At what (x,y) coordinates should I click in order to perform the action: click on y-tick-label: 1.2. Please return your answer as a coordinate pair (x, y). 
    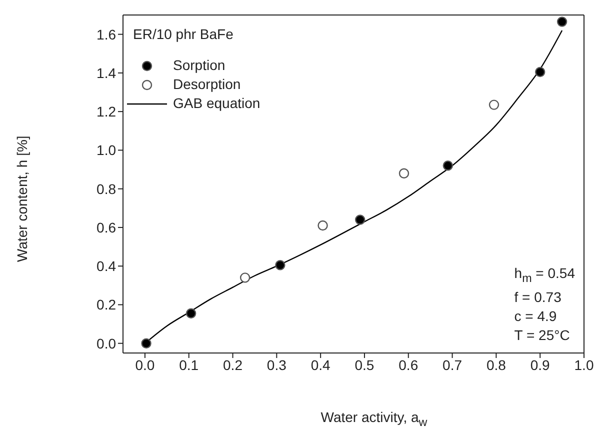
    Looking at the image, I should click on (106, 112).